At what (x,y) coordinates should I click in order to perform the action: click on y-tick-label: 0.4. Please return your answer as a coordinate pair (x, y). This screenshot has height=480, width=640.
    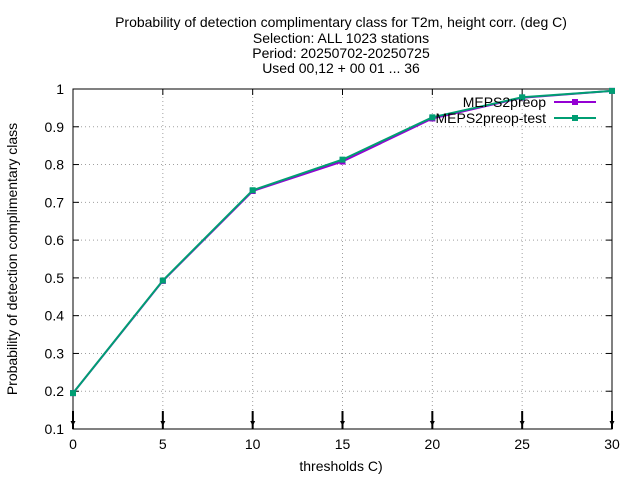
    Looking at the image, I should click on (55, 316).